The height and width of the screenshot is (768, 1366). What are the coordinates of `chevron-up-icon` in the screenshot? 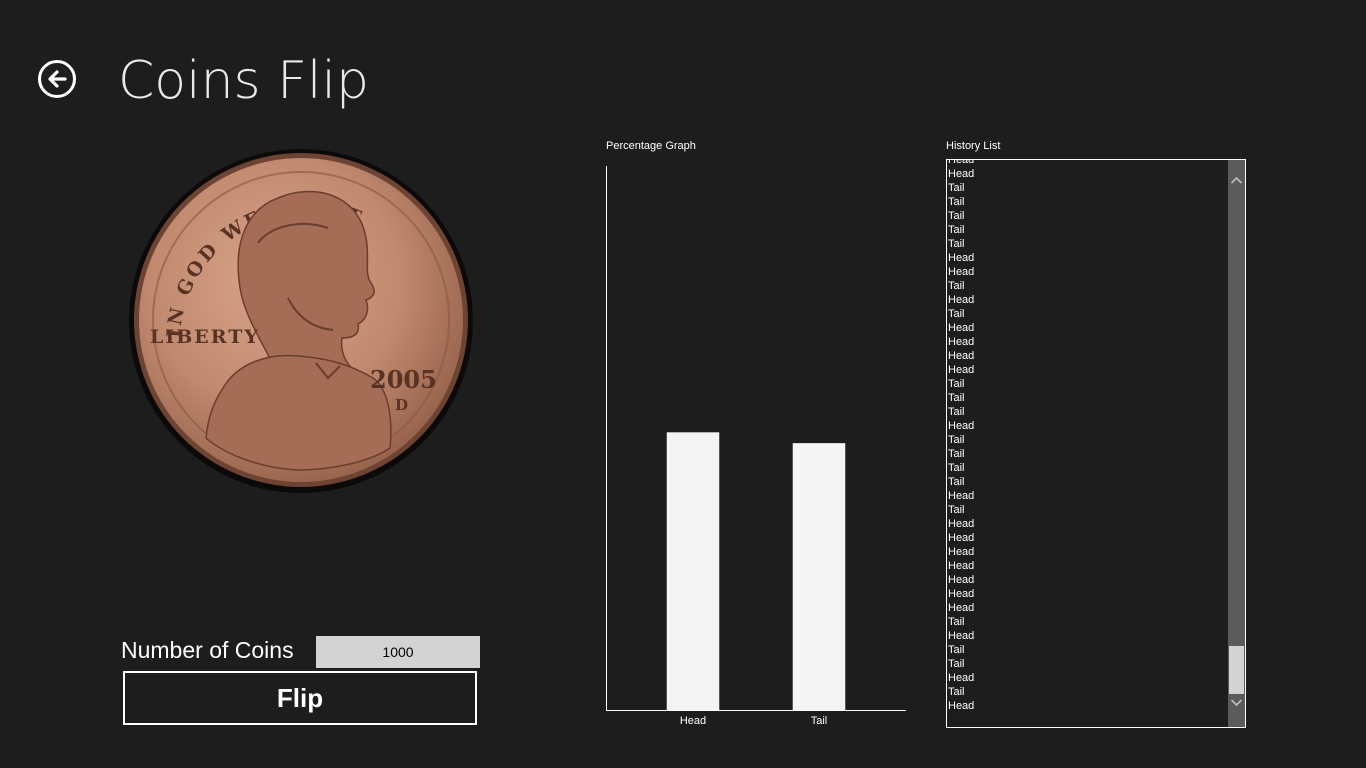 It's located at (1236, 180).